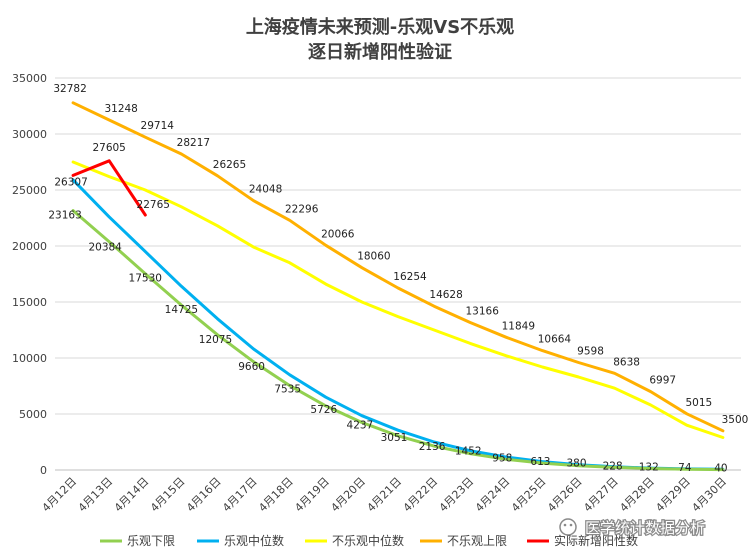  I want to click on data-label-lower: 2136, so click(432, 447).